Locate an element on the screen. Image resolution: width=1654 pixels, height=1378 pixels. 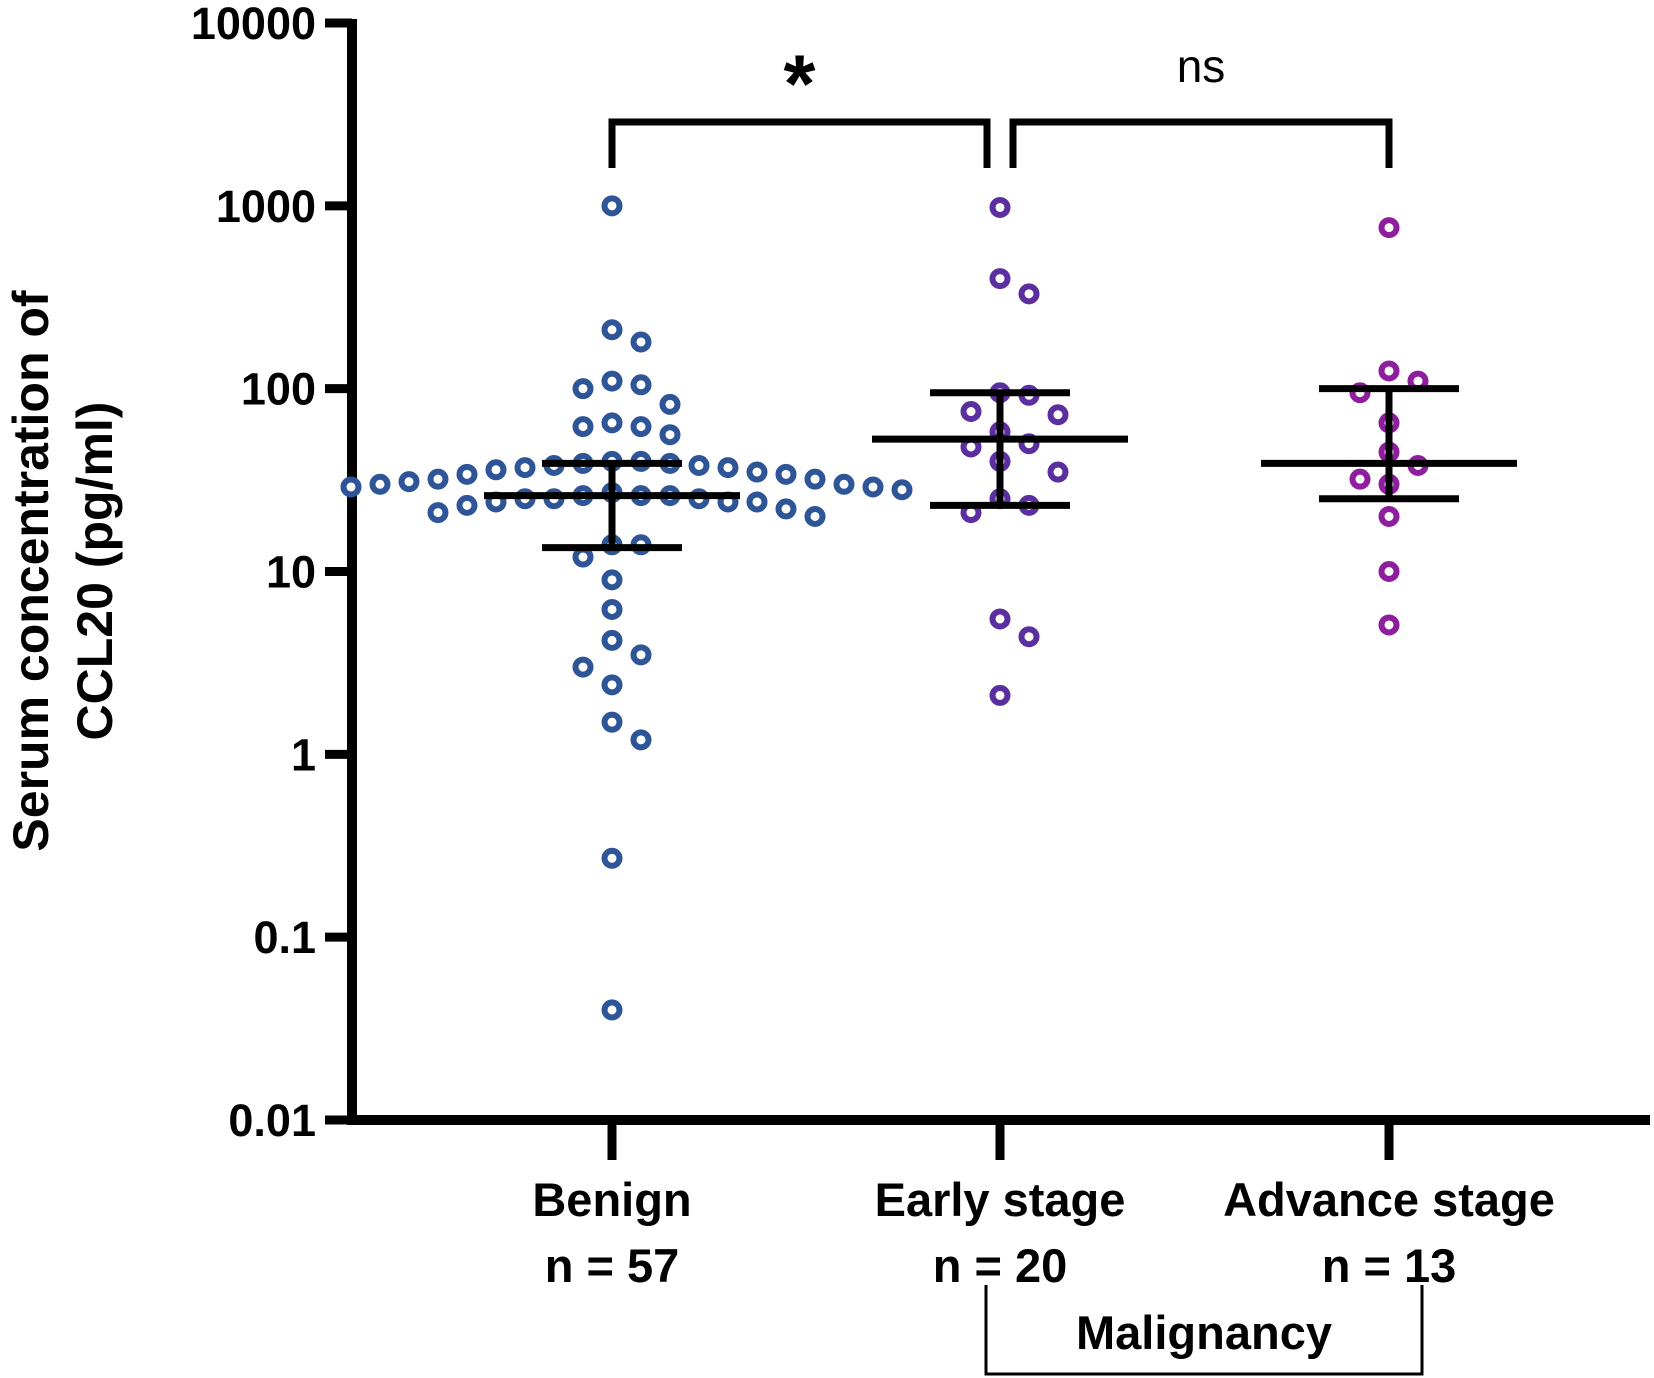
significance-label: * is located at coordinates (800, 84).